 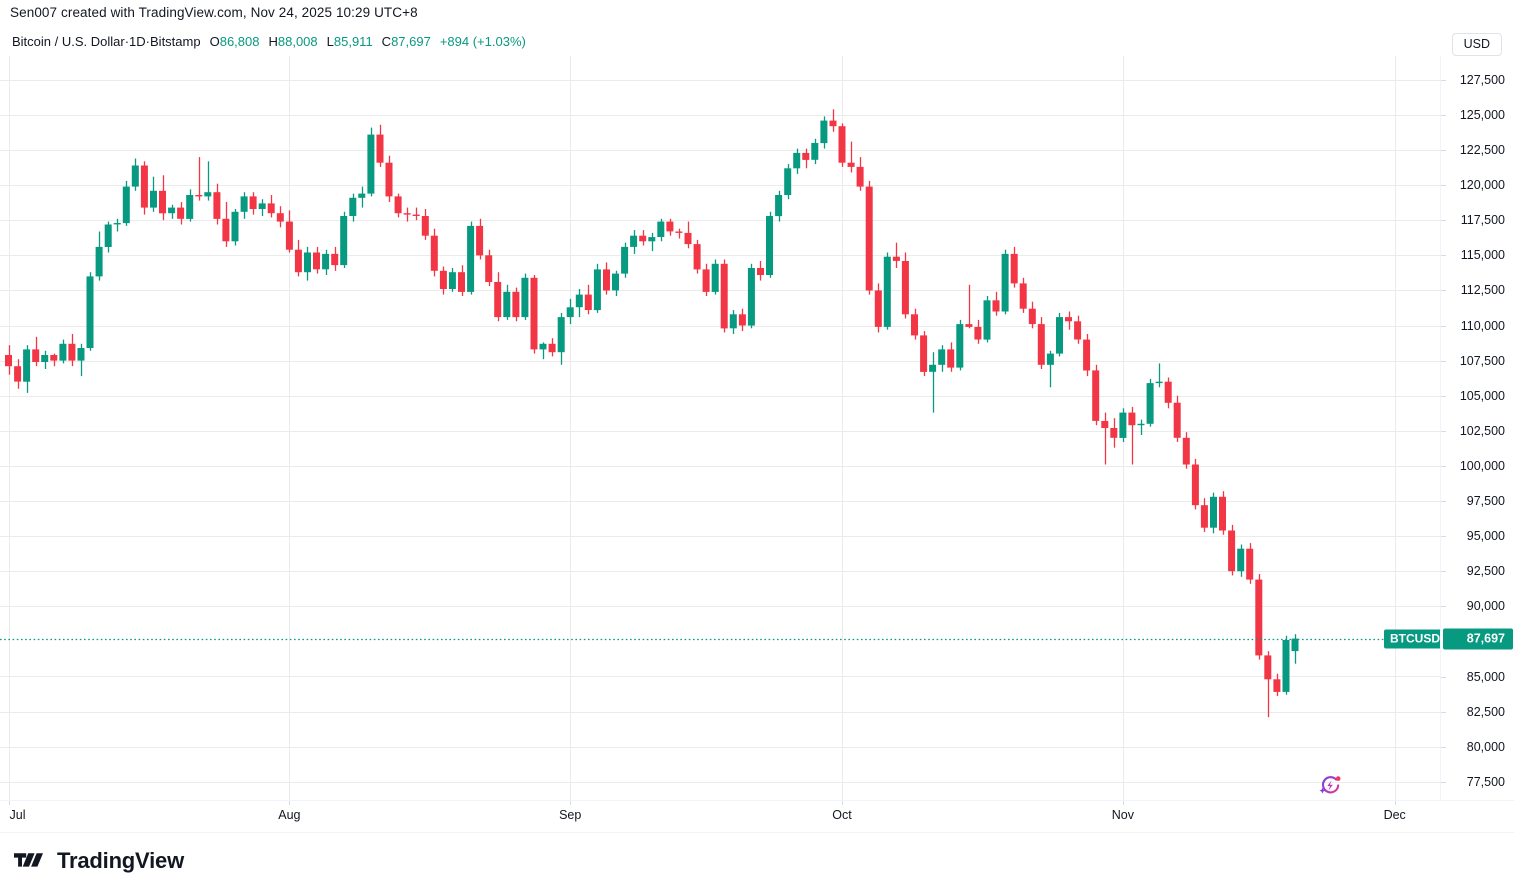 What do you see at coordinates (1485, 606) in the screenshot?
I see `price-label: 90,000` at bounding box center [1485, 606].